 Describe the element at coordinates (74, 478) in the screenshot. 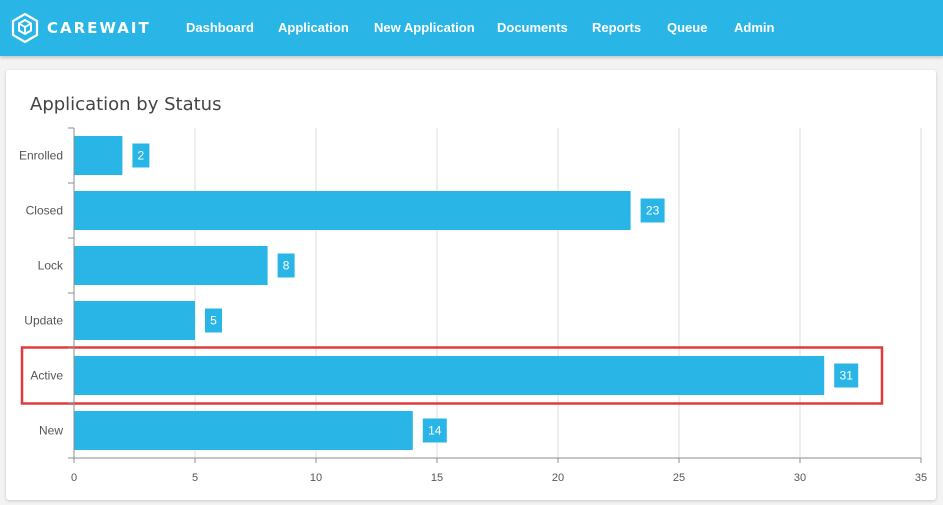

I see `x-tick-label: 0` at that location.